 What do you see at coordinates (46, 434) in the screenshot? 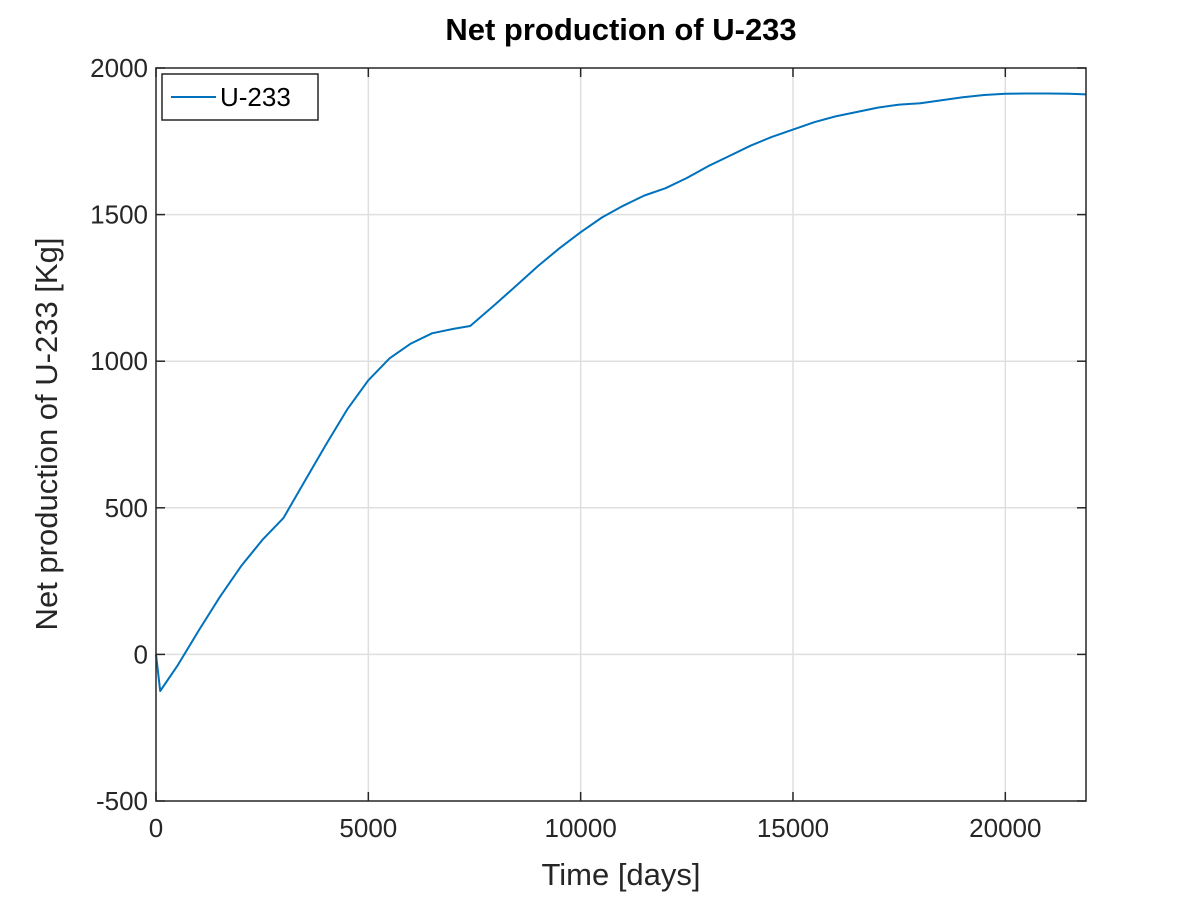
I see `y-axis-label: Net production of U-233 [Kg]` at bounding box center [46, 434].